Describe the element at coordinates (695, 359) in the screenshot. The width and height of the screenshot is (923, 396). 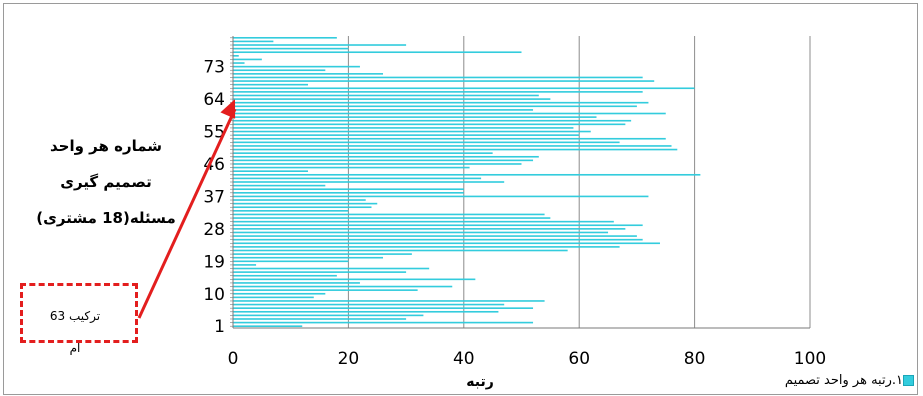
I see `x-tick-label-80: 80` at that location.